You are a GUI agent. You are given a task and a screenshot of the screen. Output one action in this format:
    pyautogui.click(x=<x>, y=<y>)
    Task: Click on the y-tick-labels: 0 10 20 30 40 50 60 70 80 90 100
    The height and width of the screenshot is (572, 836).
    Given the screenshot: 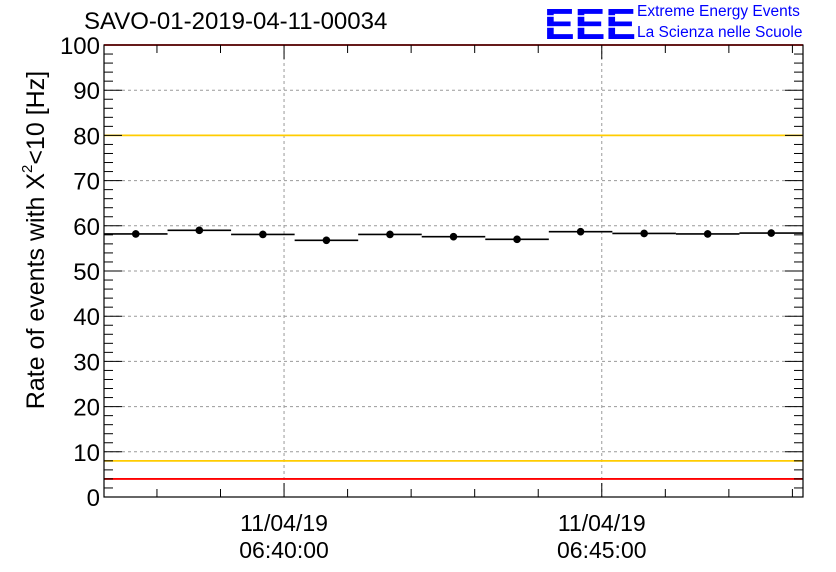 What is the action you would take?
    pyautogui.click(x=80, y=272)
    